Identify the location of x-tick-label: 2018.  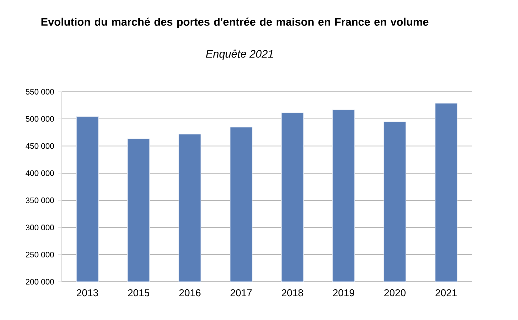
(293, 293).